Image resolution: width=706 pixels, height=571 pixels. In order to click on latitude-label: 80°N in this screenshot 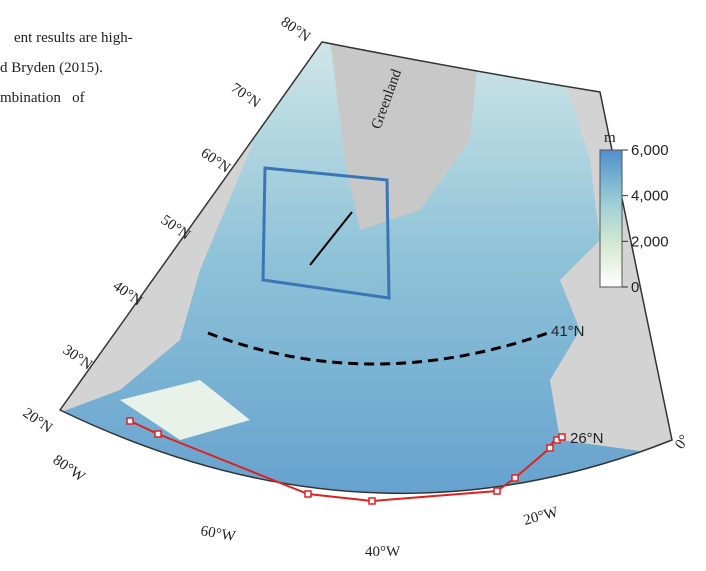, I will do `click(295, 29)`.